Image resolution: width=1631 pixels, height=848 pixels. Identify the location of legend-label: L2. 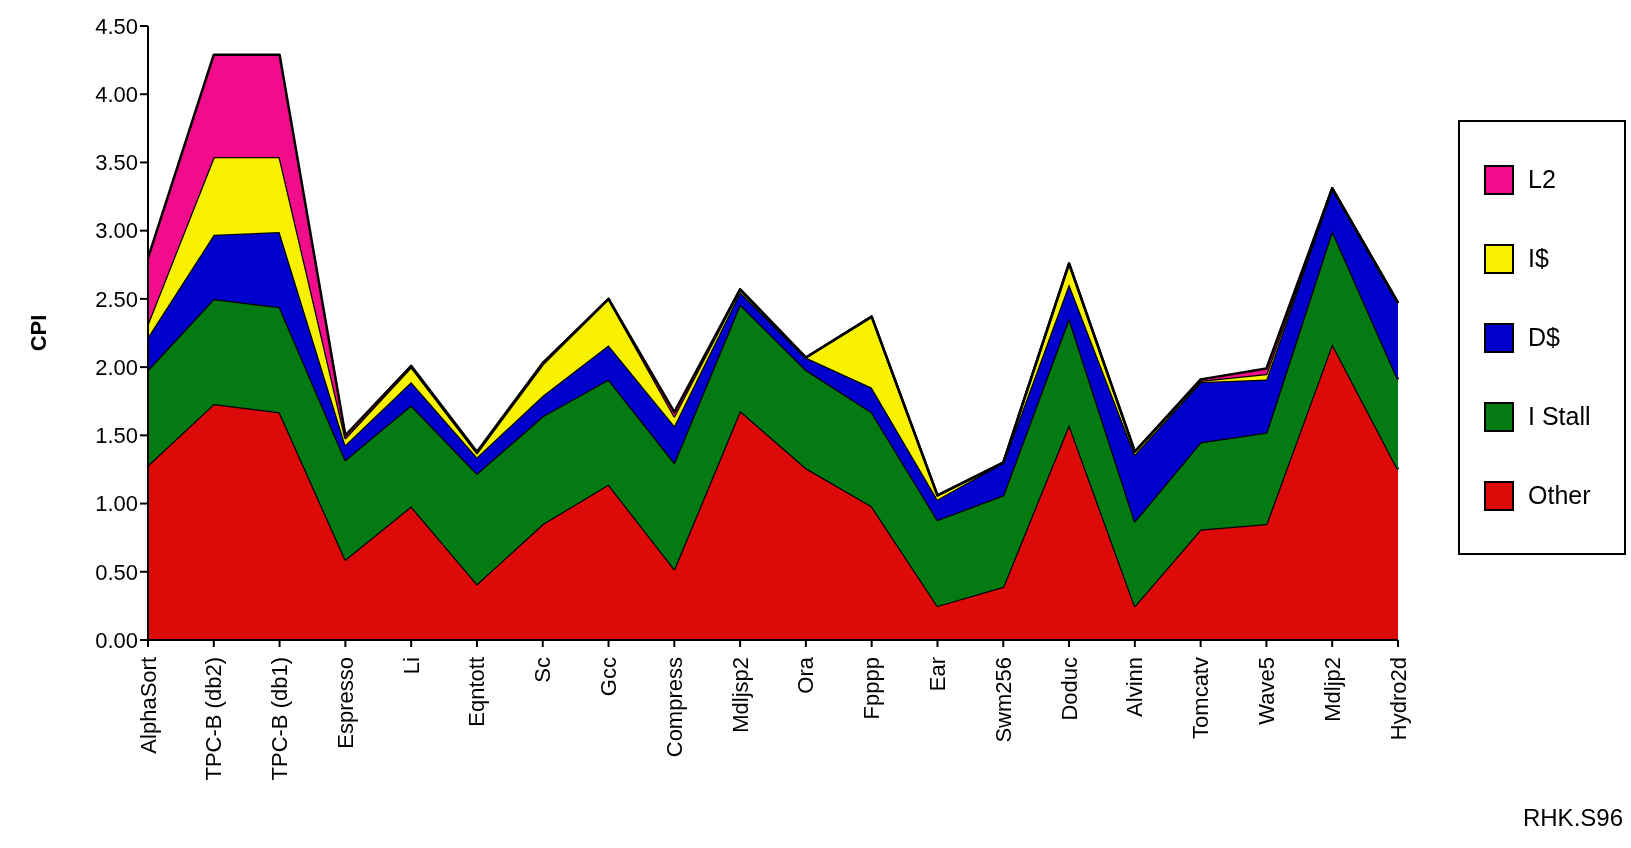
(1542, 179).